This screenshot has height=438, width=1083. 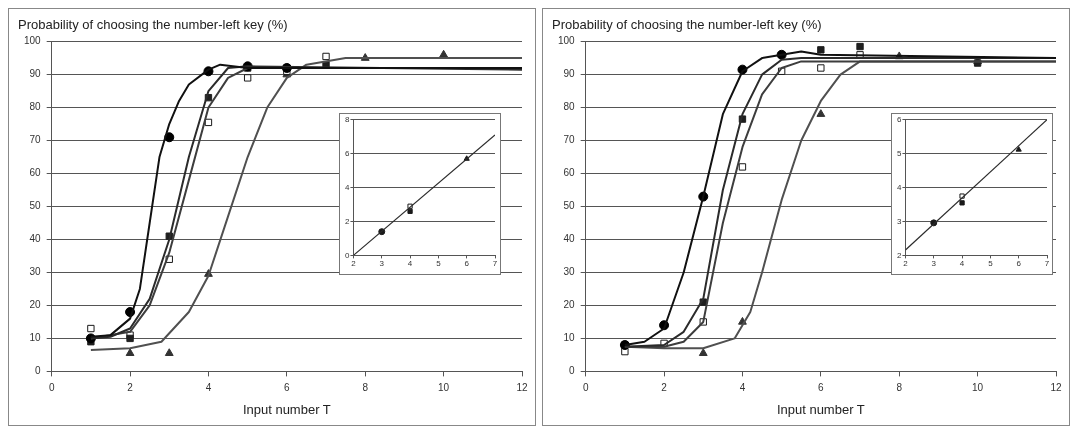 I want to click on y-tick-label: 5, so click(x=899, y=153).